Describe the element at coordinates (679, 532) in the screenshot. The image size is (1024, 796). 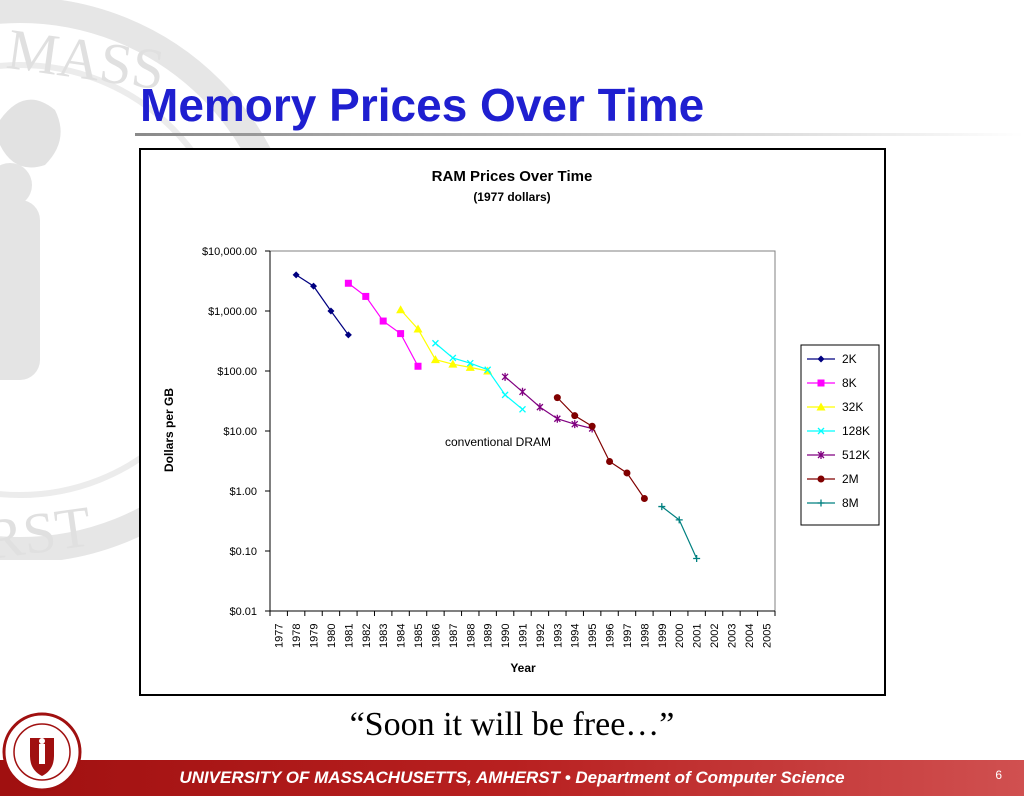
I see `series-line-8M` at that location.